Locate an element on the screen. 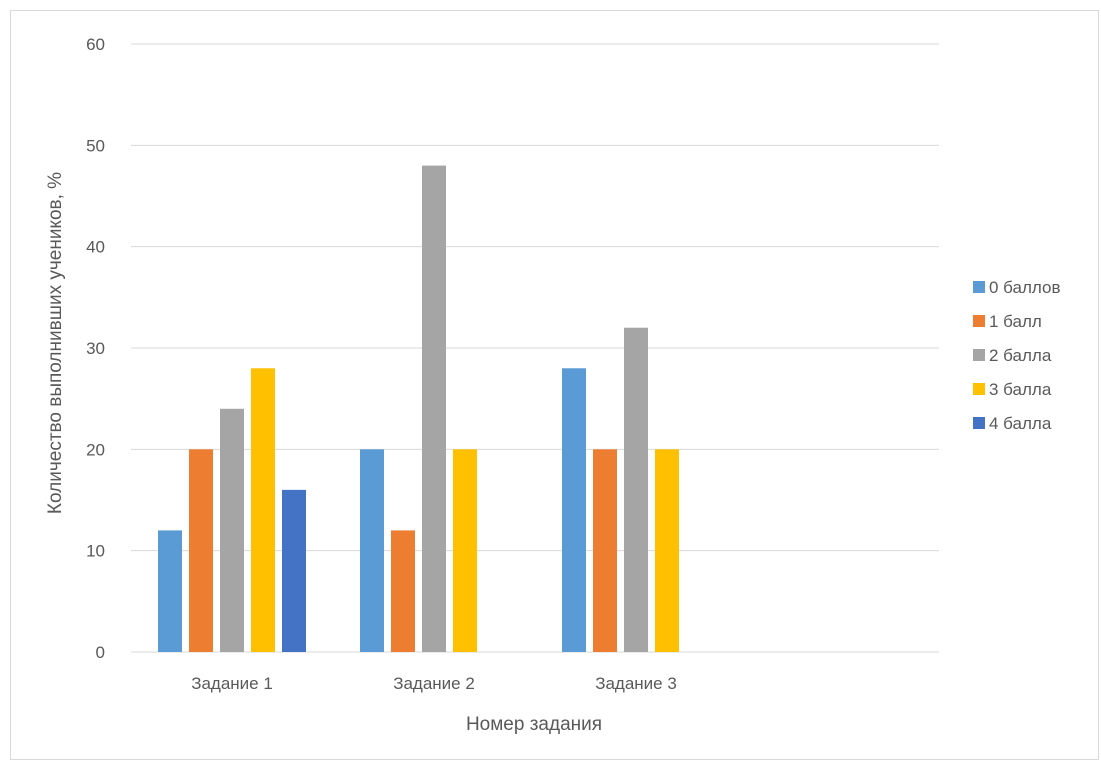 The image size is (1101, 762). y-tick-label: 60 is located at coordinates (95, 44).